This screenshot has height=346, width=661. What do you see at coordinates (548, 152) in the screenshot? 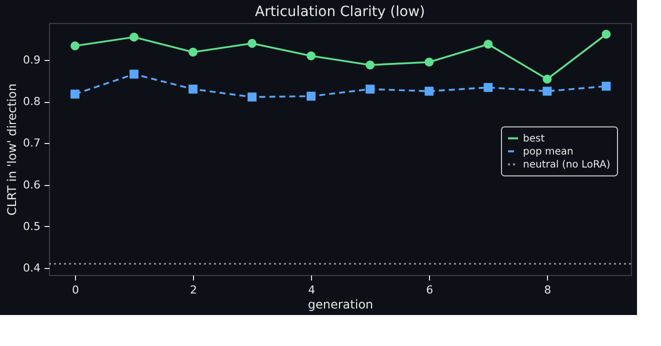
I see `legend-label: pop mean` at bounding box center [548, 152].